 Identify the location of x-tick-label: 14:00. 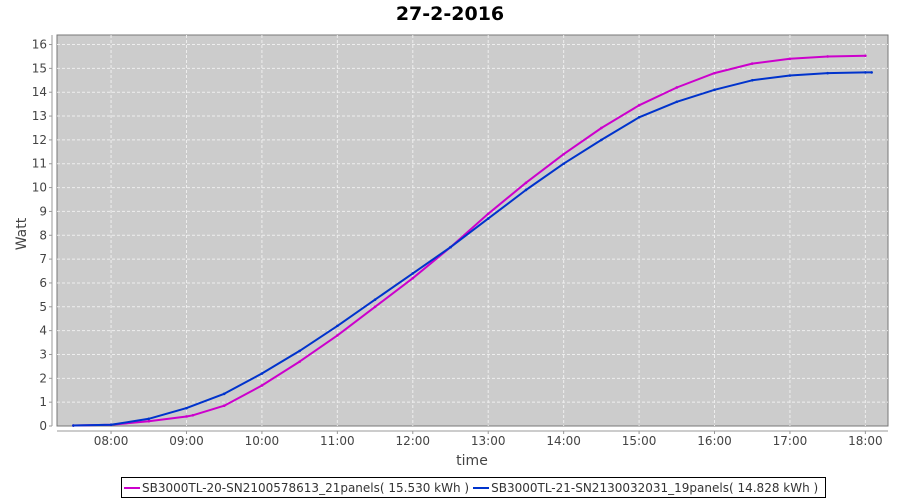
(563, 441).